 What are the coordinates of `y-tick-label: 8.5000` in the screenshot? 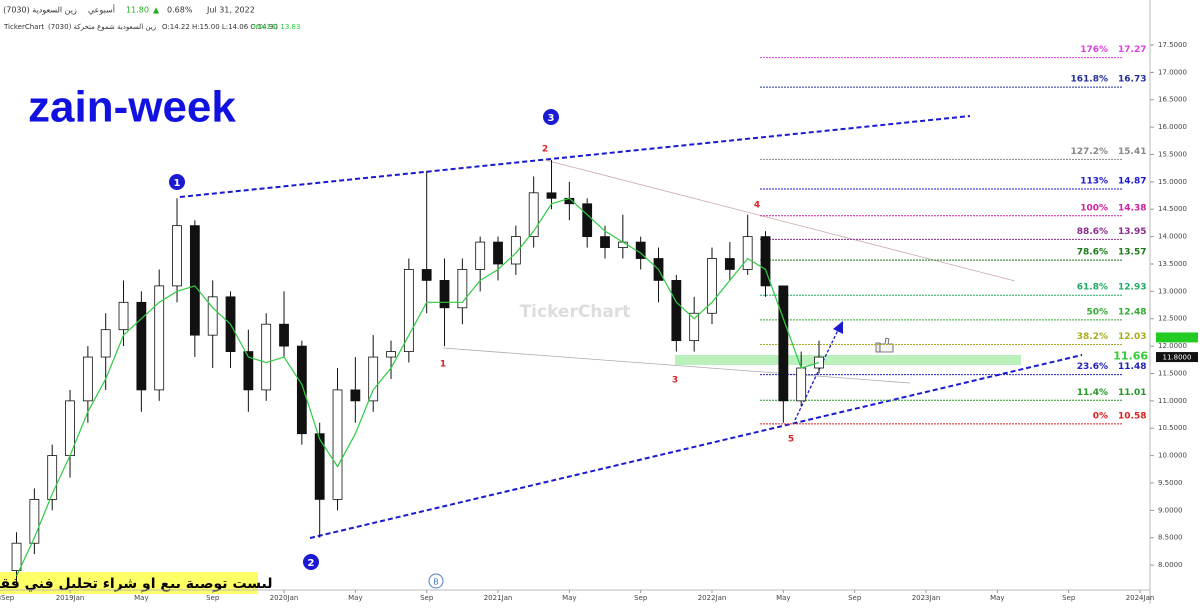 It's located at (1170, 538).